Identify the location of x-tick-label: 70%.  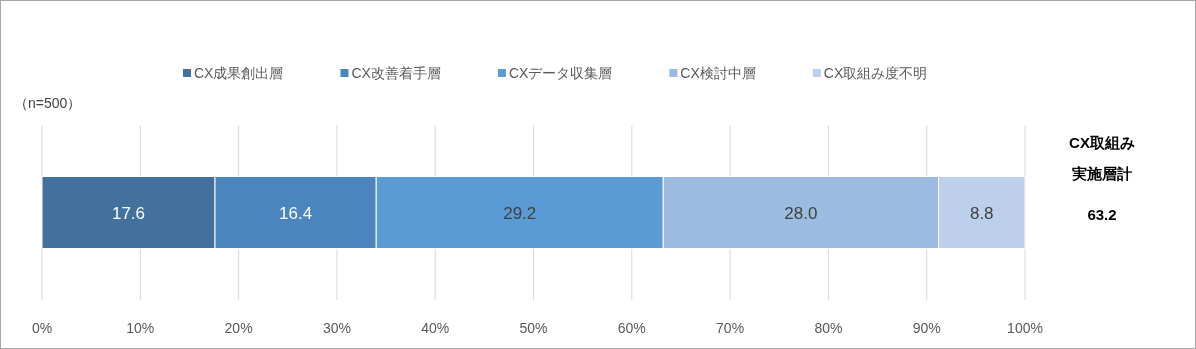
(730, 328).